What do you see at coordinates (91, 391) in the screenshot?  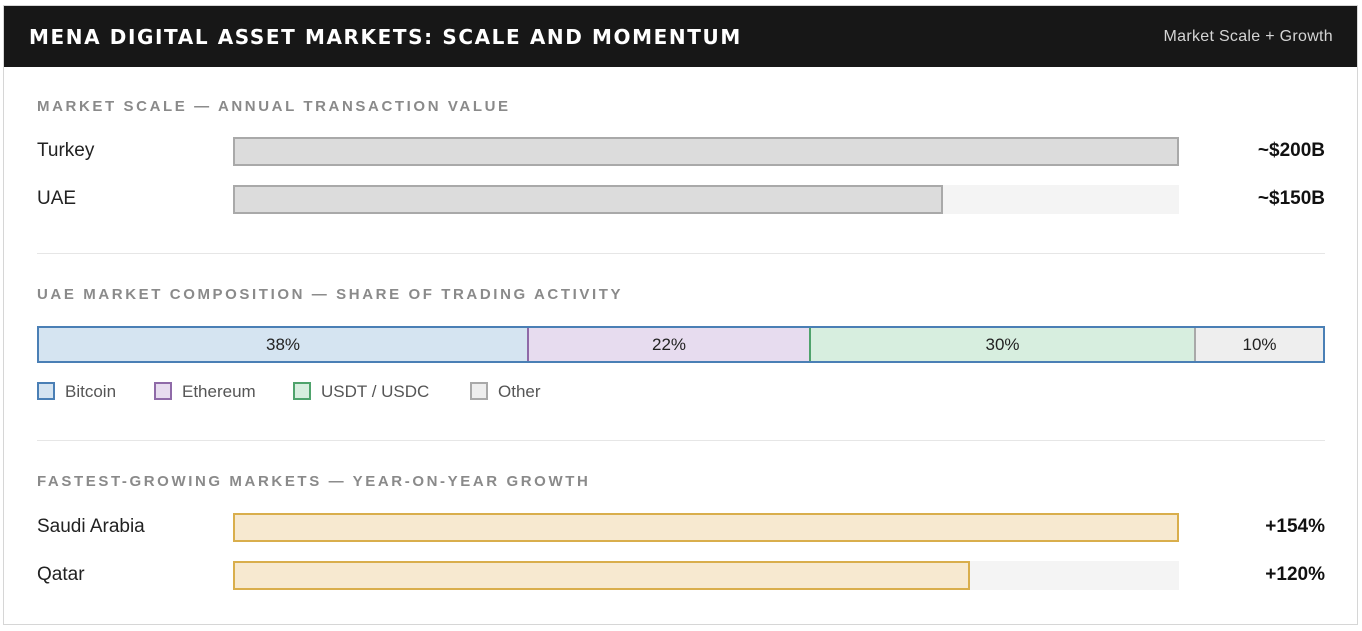 I see `legend-label: Bitcoin` at bounding box center [91, 391].